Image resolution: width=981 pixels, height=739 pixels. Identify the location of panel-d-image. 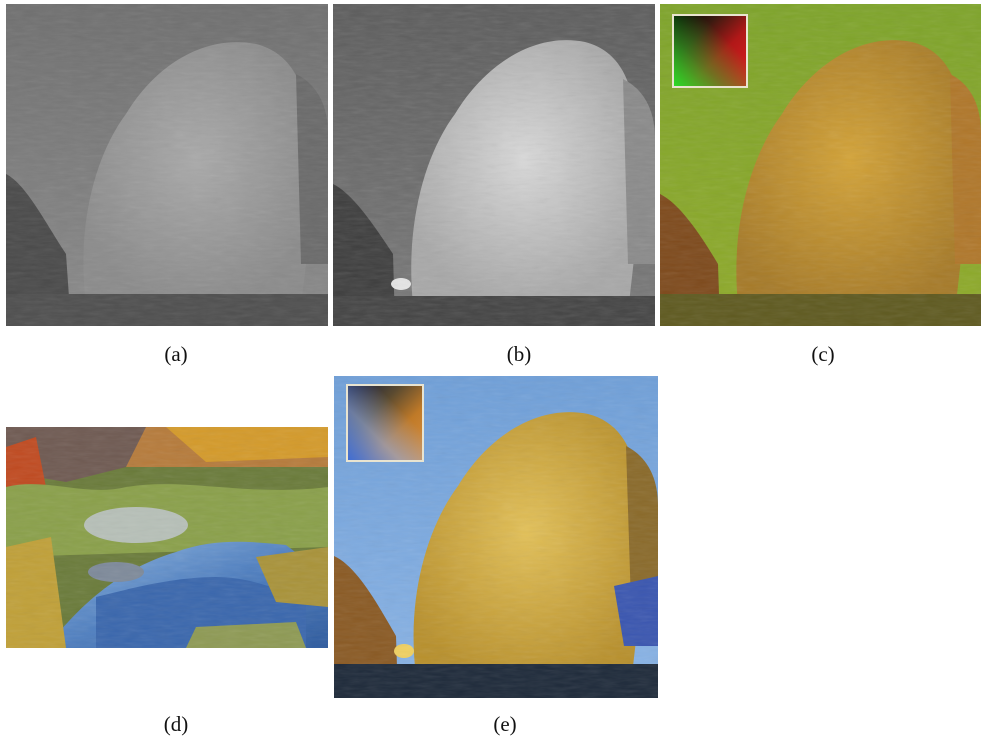
(167, 537).